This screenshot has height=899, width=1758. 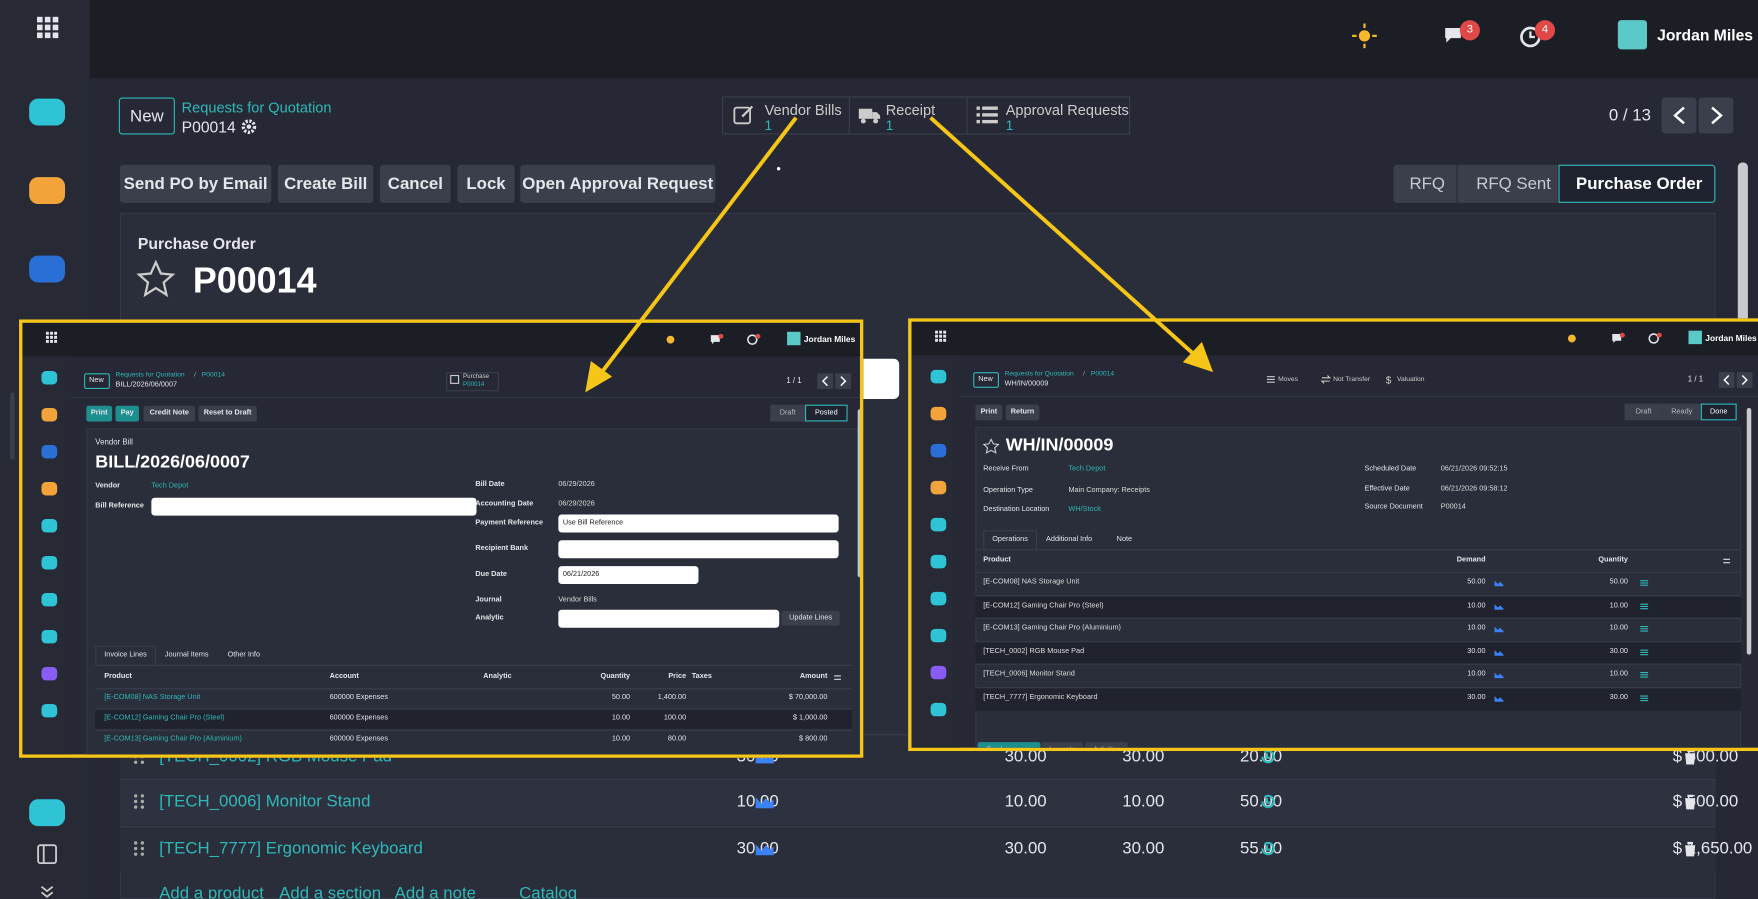 What do you see at coordinates (1326, 379) in the screenshot?
I see `inset-smart-icon` at bounding box center [1326, 379].